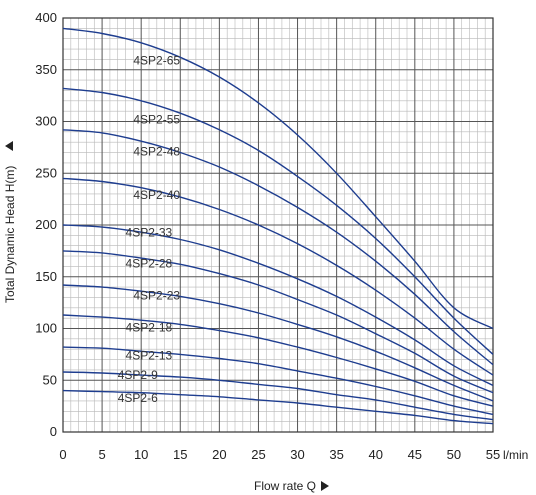  What do you see at coordinates (180, 454) in the screenshot?
I see `x-tick-label: 15` at bounding box center [180, 454].